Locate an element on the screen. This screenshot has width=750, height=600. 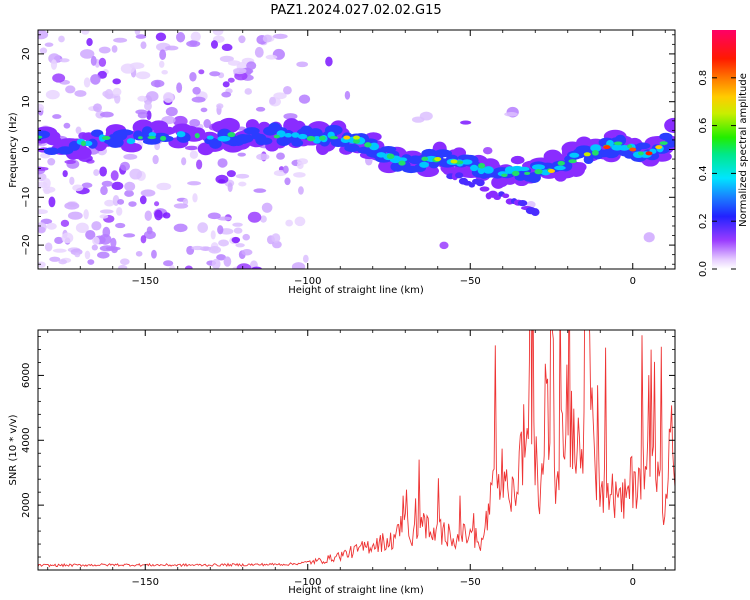
colorbar-ticks: 0.0 0.2 0.4 0.6 0.8 is located at coordinates (717, 173).